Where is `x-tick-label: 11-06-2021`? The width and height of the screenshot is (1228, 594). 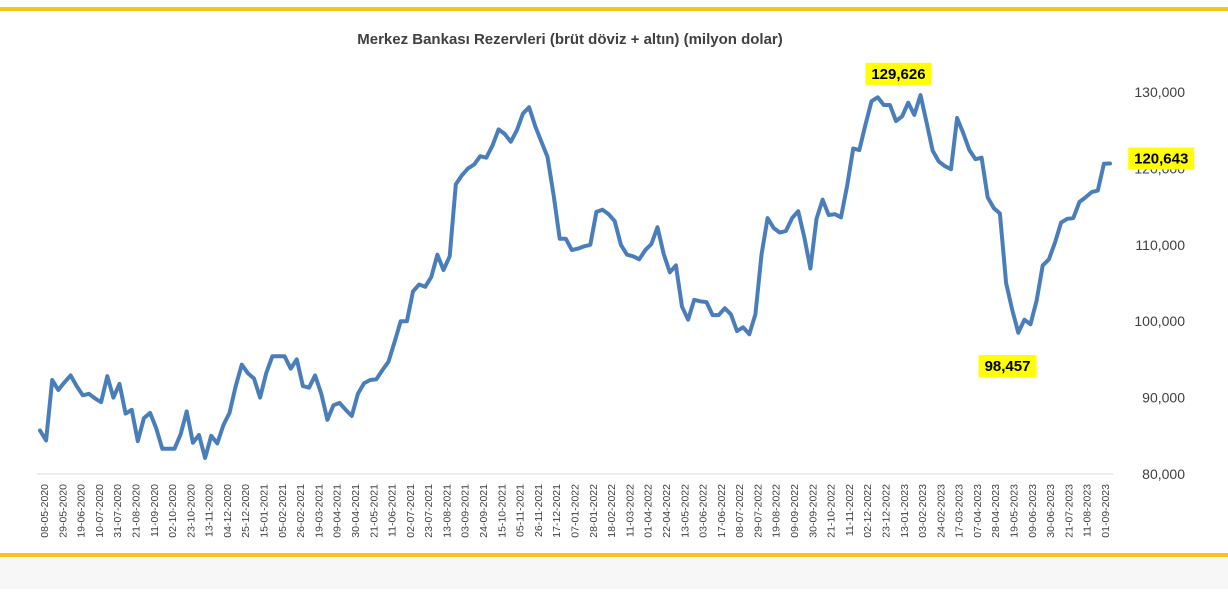 x-tick-label: 11-06-2021 is located at coordinates (393, 510).